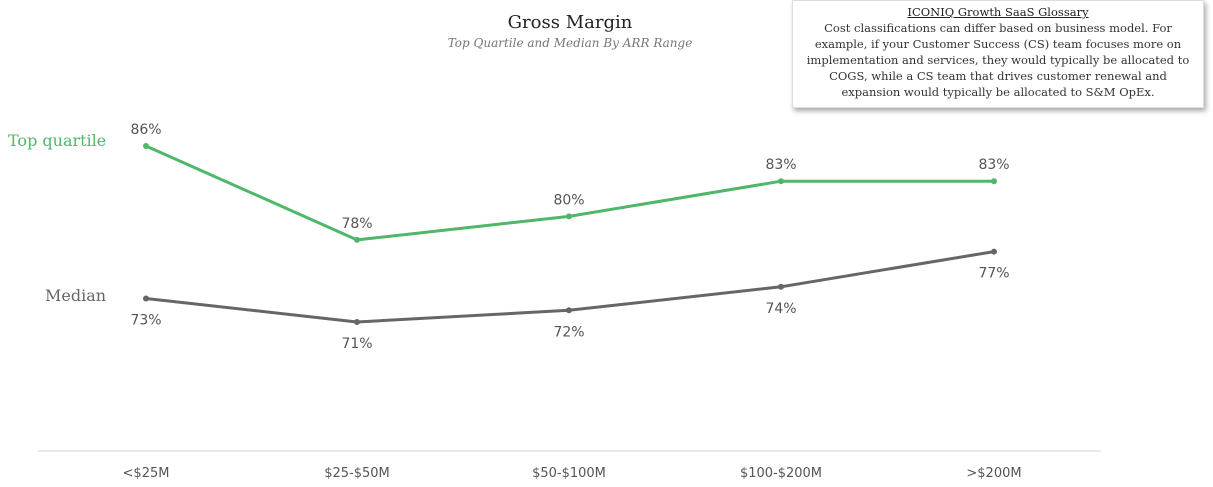  What do you see at coordinates (145, 321) in the screenshot?
I see `median-data-label: 73%` at bounding box center [145, 321].